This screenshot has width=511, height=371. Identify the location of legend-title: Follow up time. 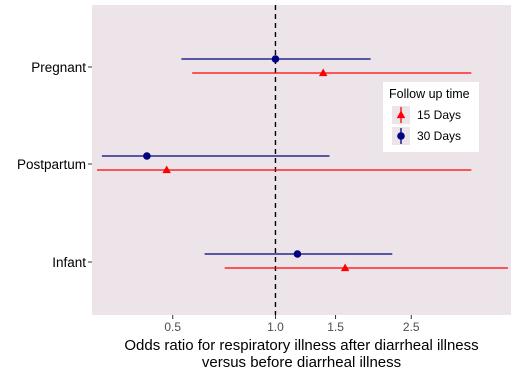
(429, 94).